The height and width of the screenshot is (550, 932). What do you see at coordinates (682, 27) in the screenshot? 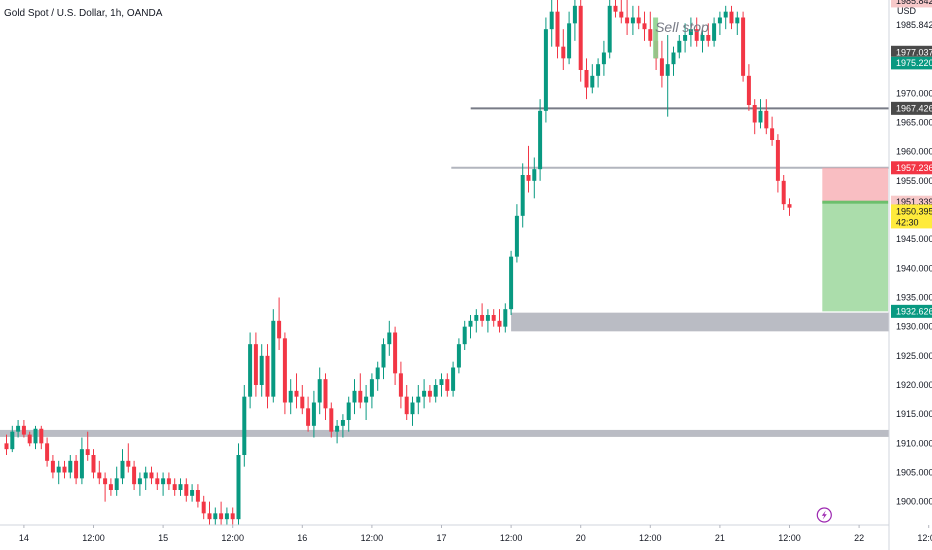
I see `annotation-text: Sell stop` at bounding box center [682, 27].